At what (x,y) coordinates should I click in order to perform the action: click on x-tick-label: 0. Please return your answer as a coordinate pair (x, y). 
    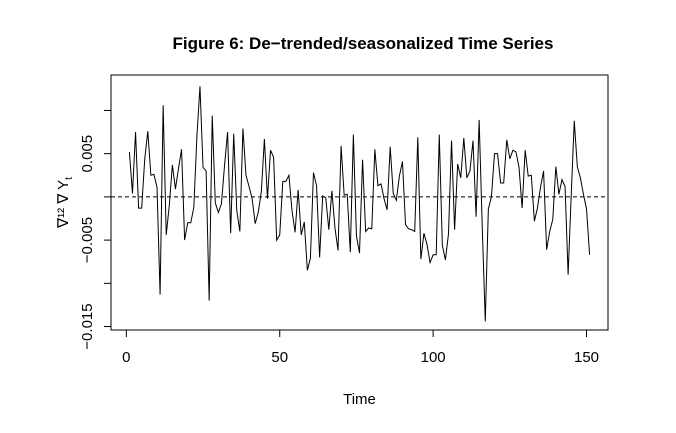
    Looking at the image, I should click on (126, 357).